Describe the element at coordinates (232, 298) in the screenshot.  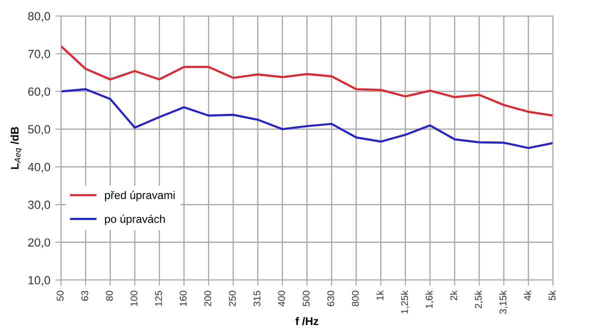
I see `x-tick-label: 250` at that location.